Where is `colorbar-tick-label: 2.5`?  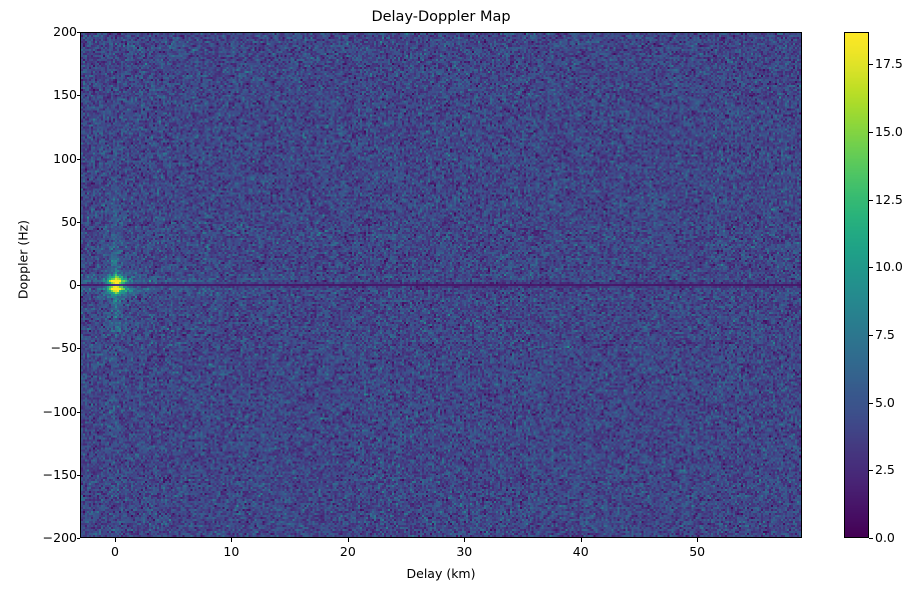
colorbar-tick-label: 2.5 is located at coordinates (885, 470).